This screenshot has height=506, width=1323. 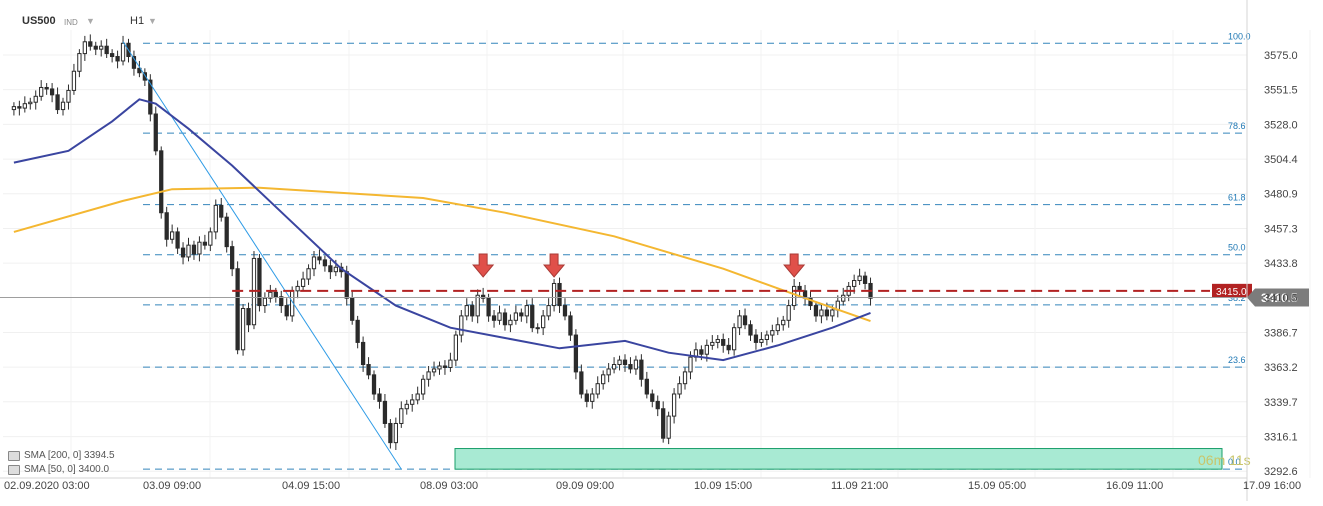 What do you see at coordinates (71, 22) in the screenshot?
I see `market-tag: IND` at bounding box center [71, 22].